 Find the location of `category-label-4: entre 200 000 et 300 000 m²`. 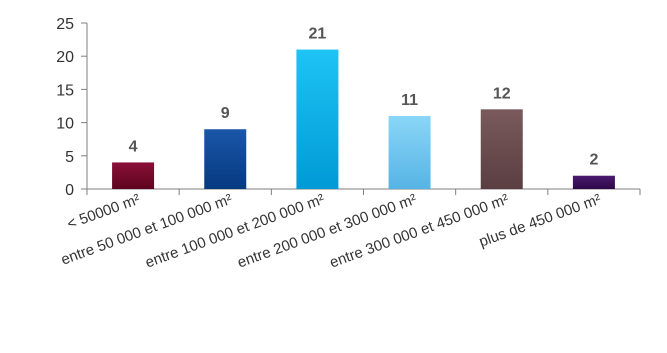

category-label-4: entre 200 000 et 300 000 m² is located at coordinates (327, 231).